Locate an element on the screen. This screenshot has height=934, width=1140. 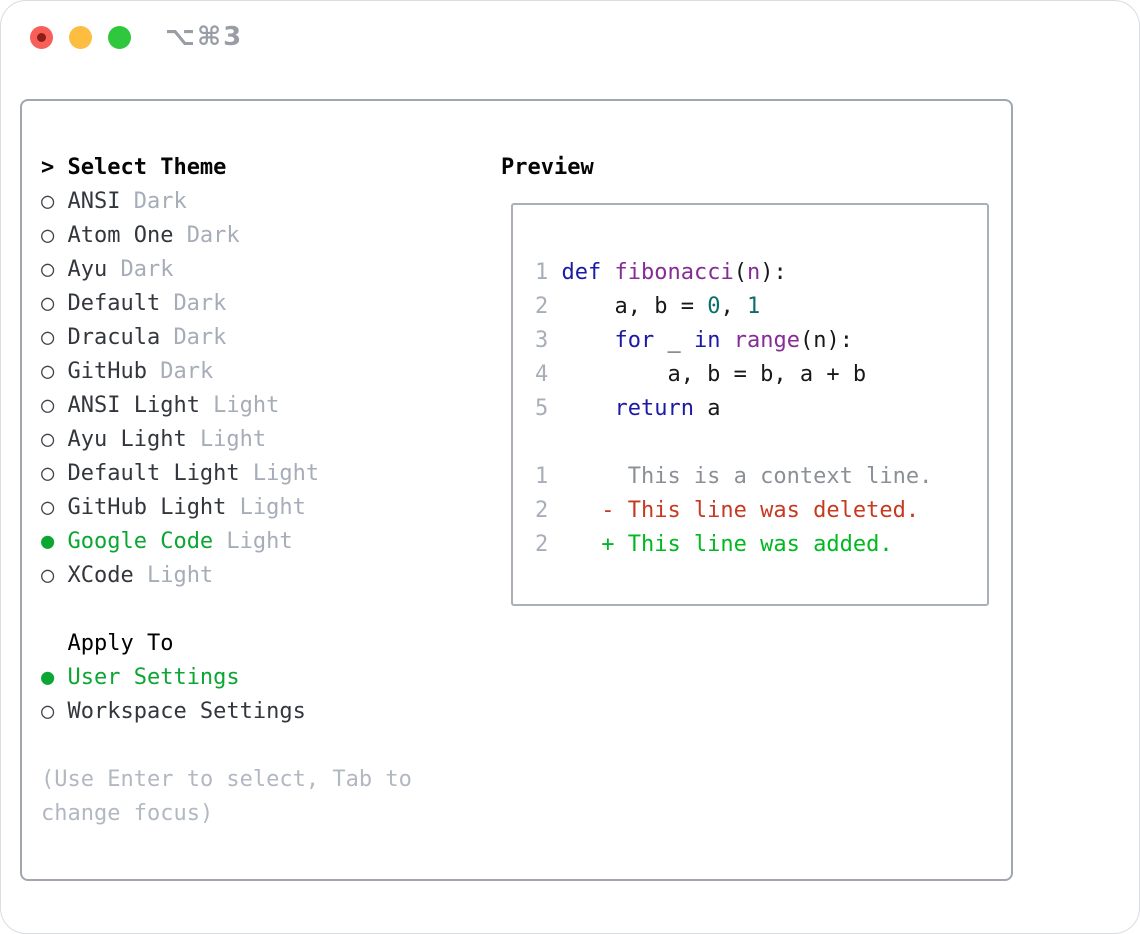
code-keyword: in is located at coordinates (707, 340).